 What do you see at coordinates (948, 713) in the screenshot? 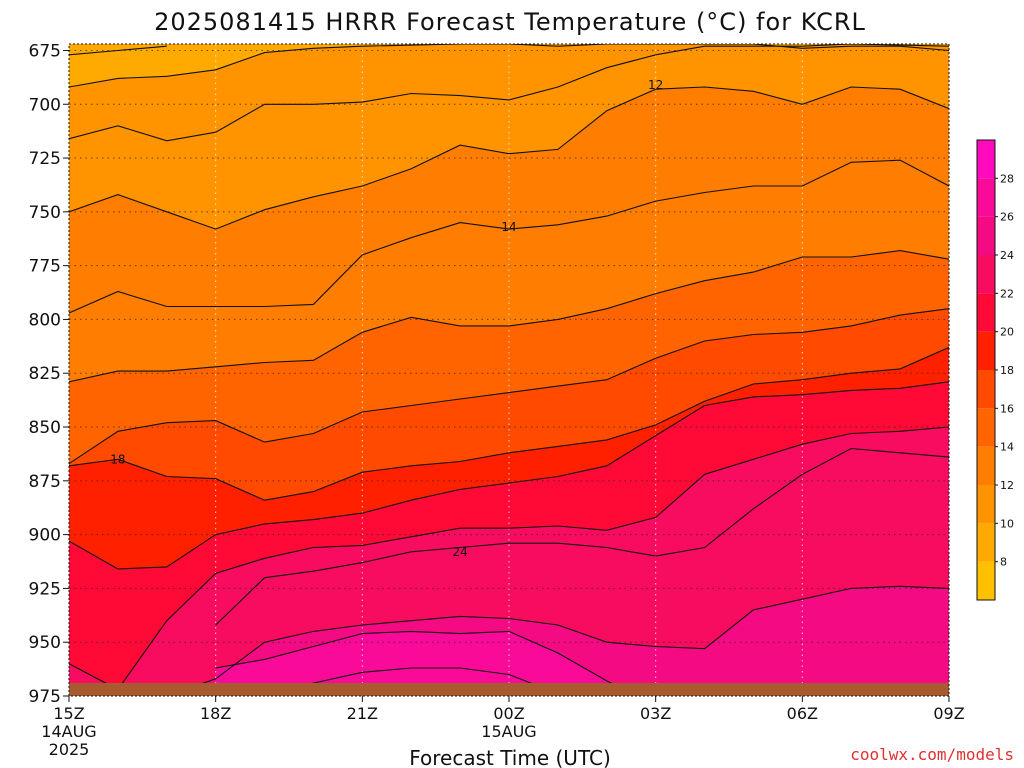
I see `x-tick-label: 09Z` at bounding box center [948, 713].